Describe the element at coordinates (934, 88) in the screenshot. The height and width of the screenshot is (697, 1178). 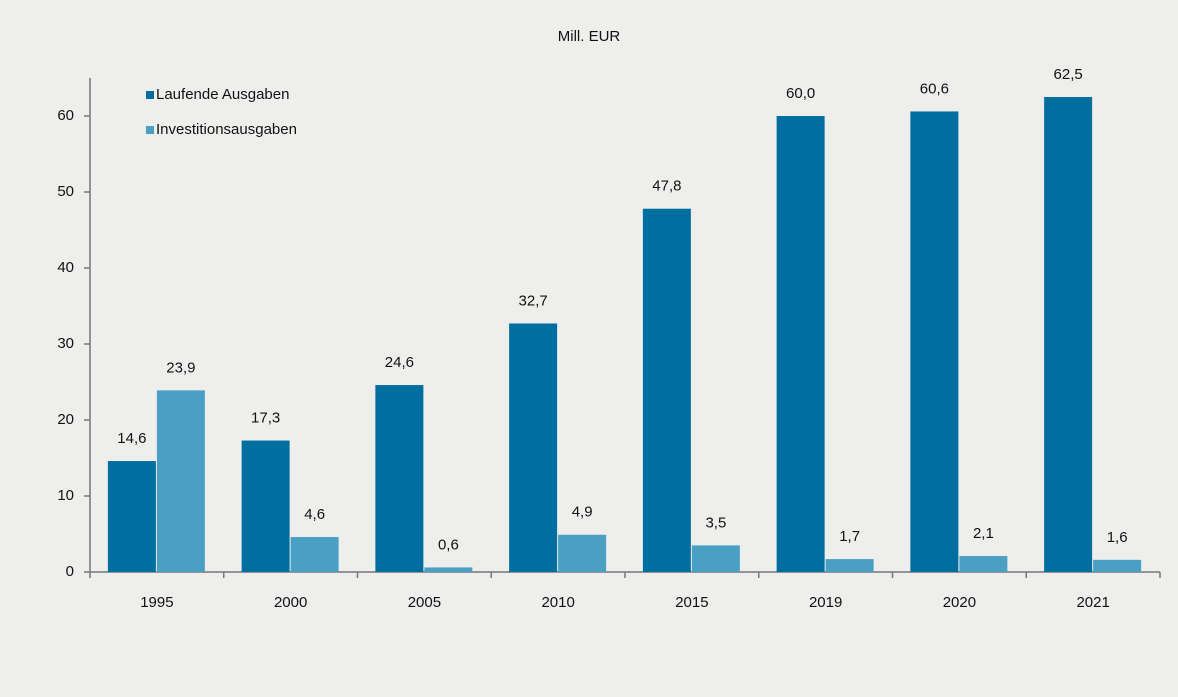
I see `data-label: 60,6` at that location.